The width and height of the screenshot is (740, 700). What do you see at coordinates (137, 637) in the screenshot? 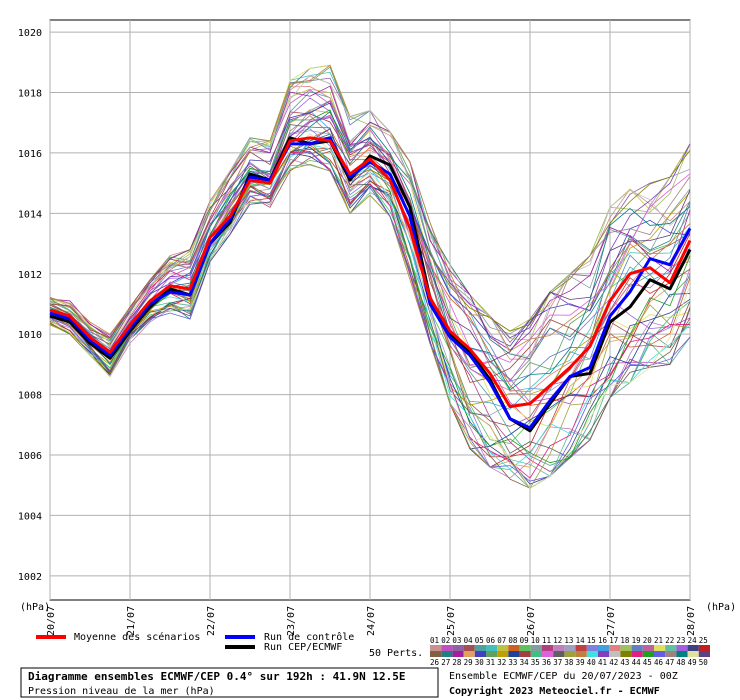
I see `legend-label-mean: Moyenne des scénarios` at bounding box center [137, 637].